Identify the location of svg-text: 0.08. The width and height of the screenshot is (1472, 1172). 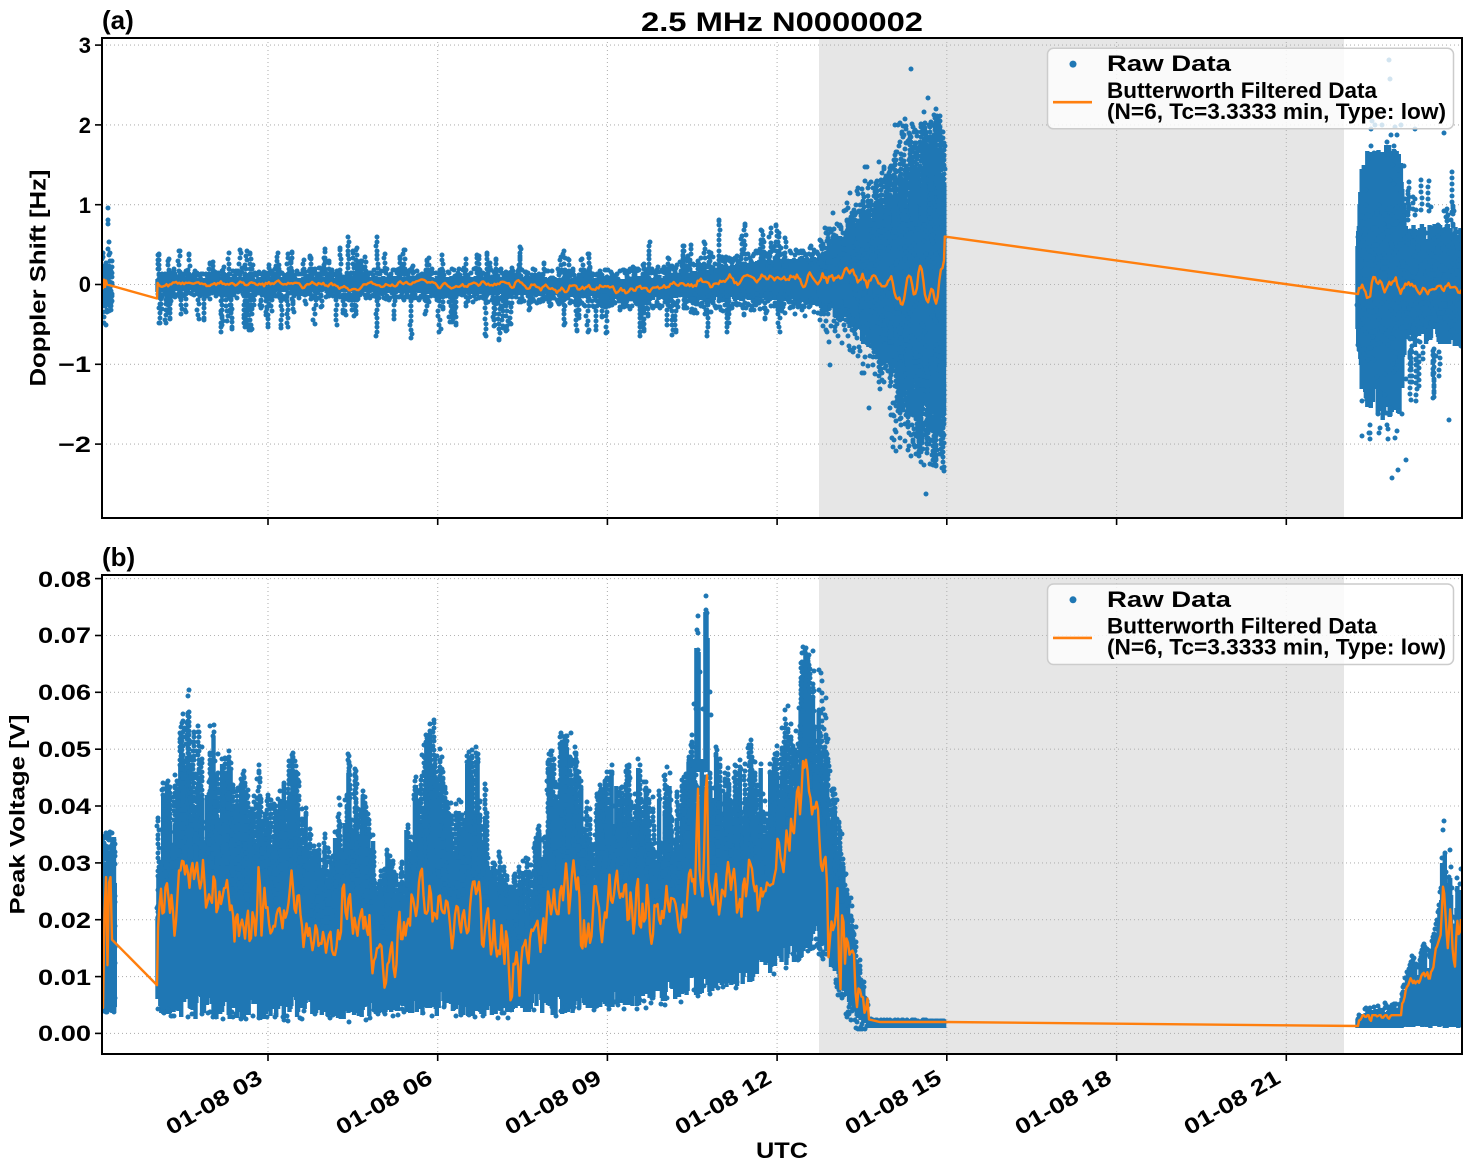
(64, 579).